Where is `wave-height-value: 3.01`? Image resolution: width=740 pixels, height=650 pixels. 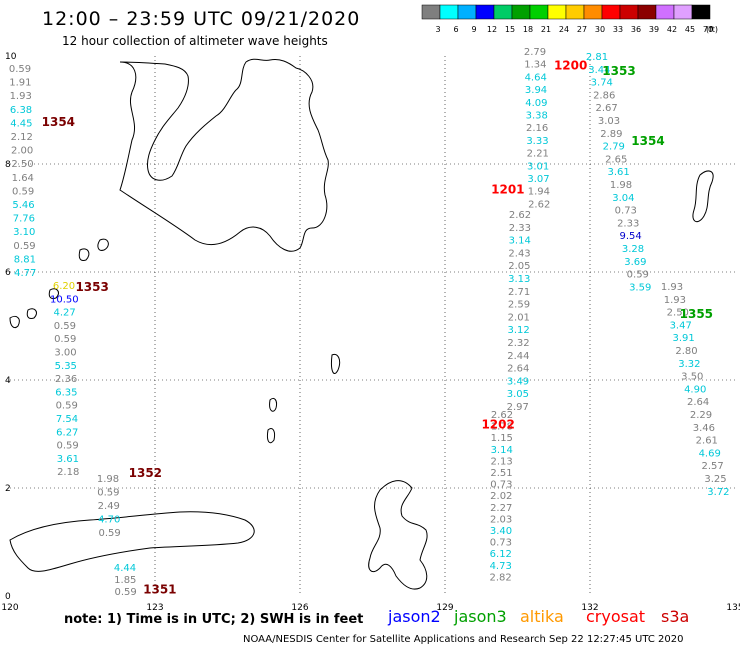 wave-height-value: 3.01 is located at coordinates (538, 166).